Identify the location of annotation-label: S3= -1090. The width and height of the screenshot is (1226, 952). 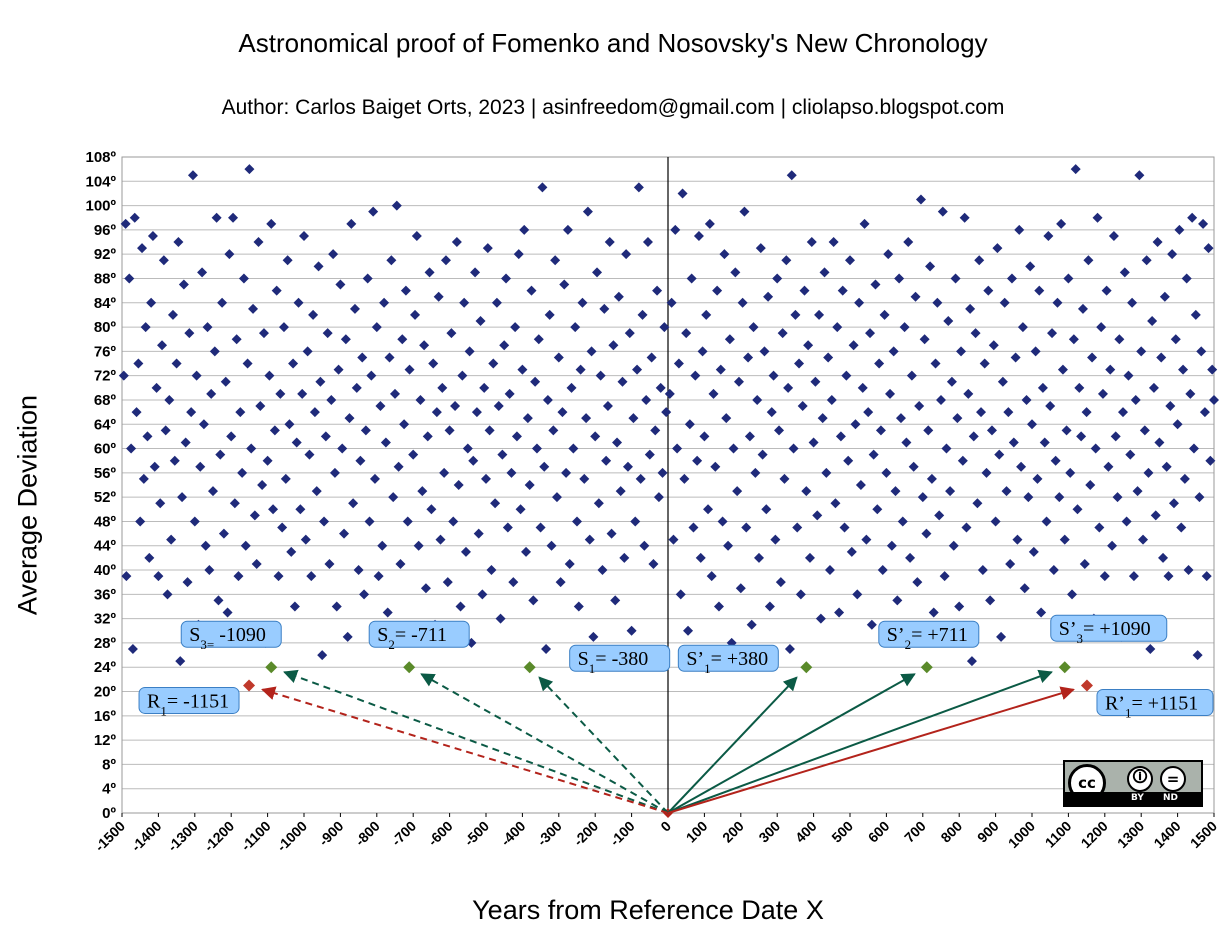
(227, 638).